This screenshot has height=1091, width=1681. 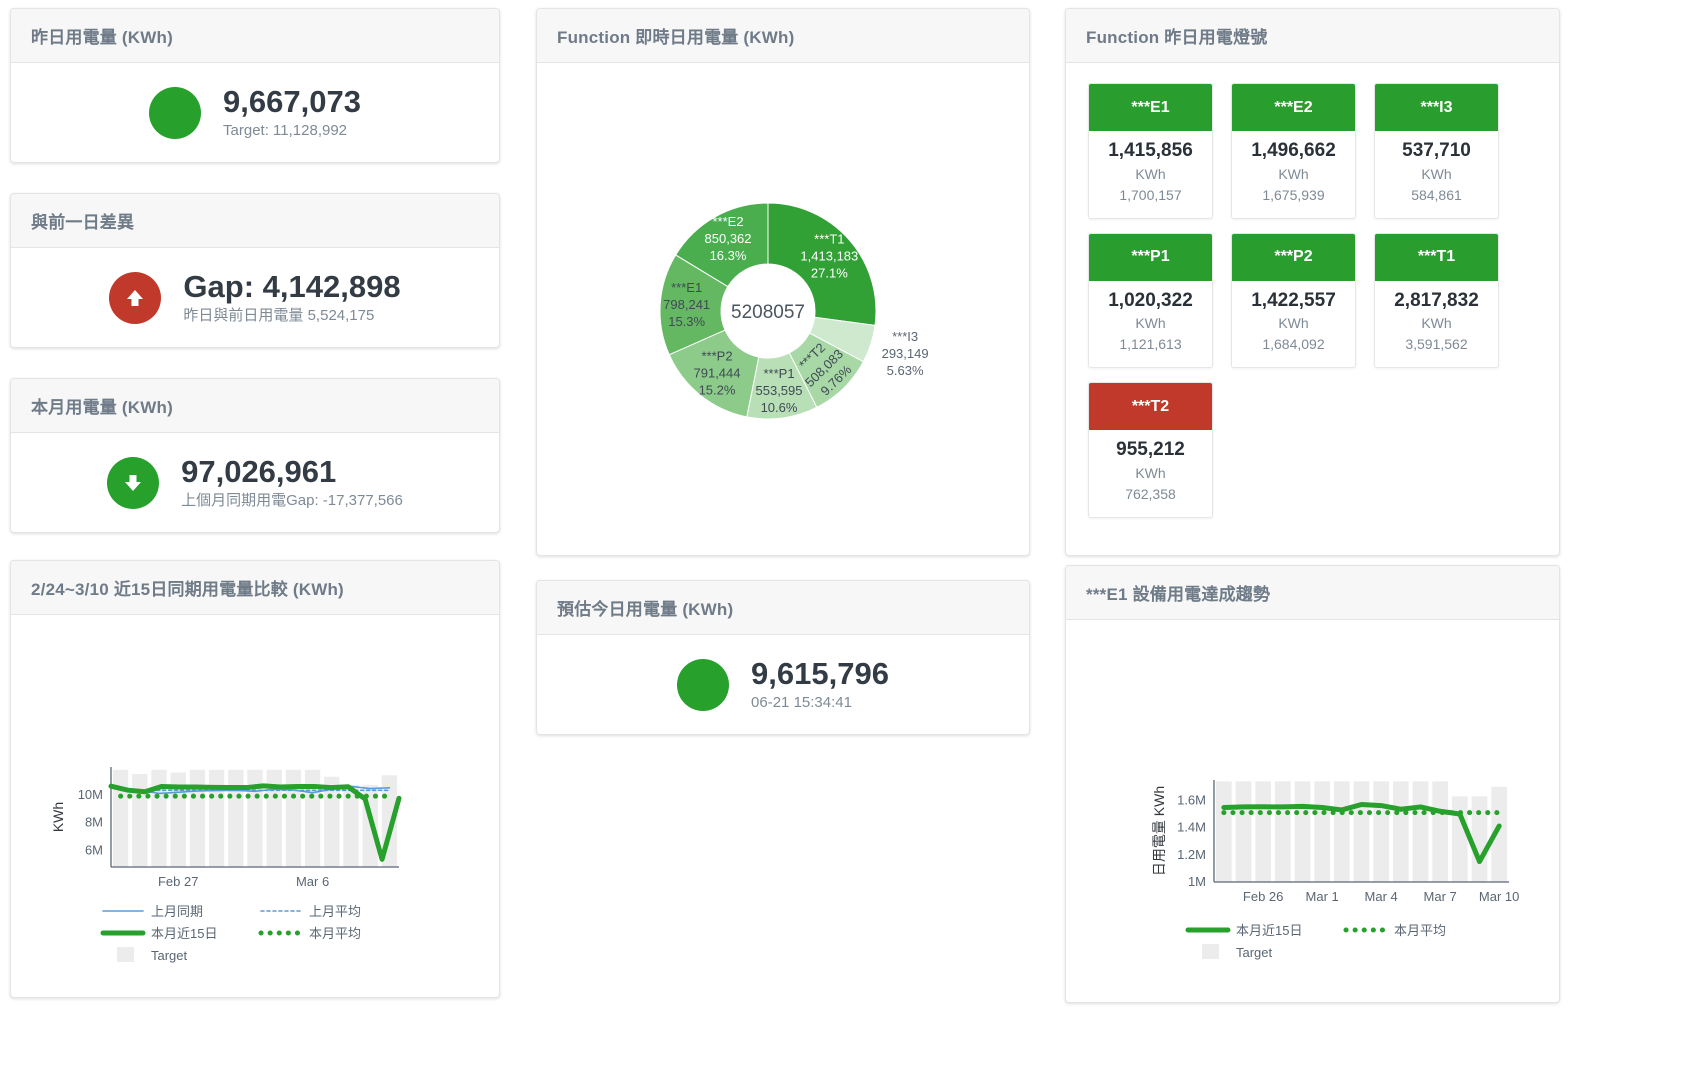 I want to click on chart-legend-item: 上月平均, so click(x=310, y=911).